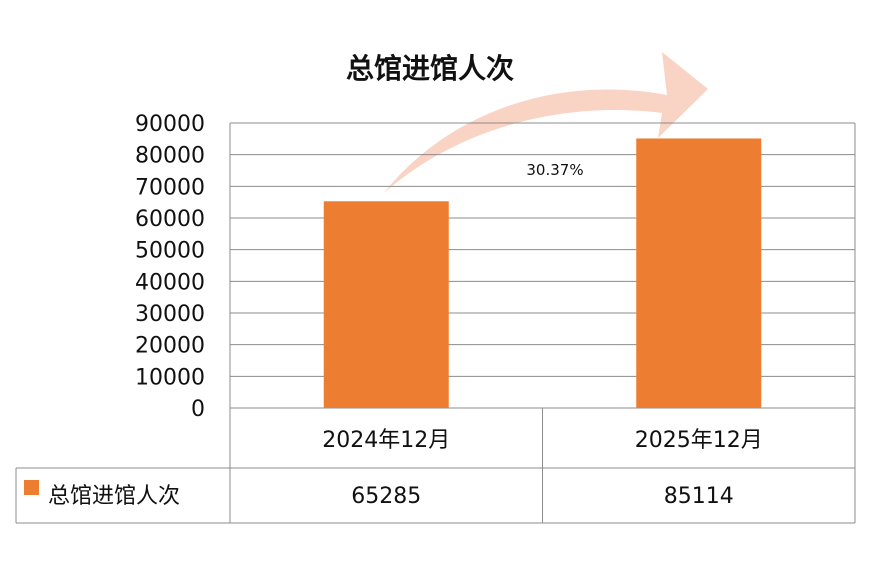 The image size is (878, 564). What do you see at coordinates (170, 251) in the screenshot?
I see `y-tick-label: 50000` at bounding box center [170, 251].